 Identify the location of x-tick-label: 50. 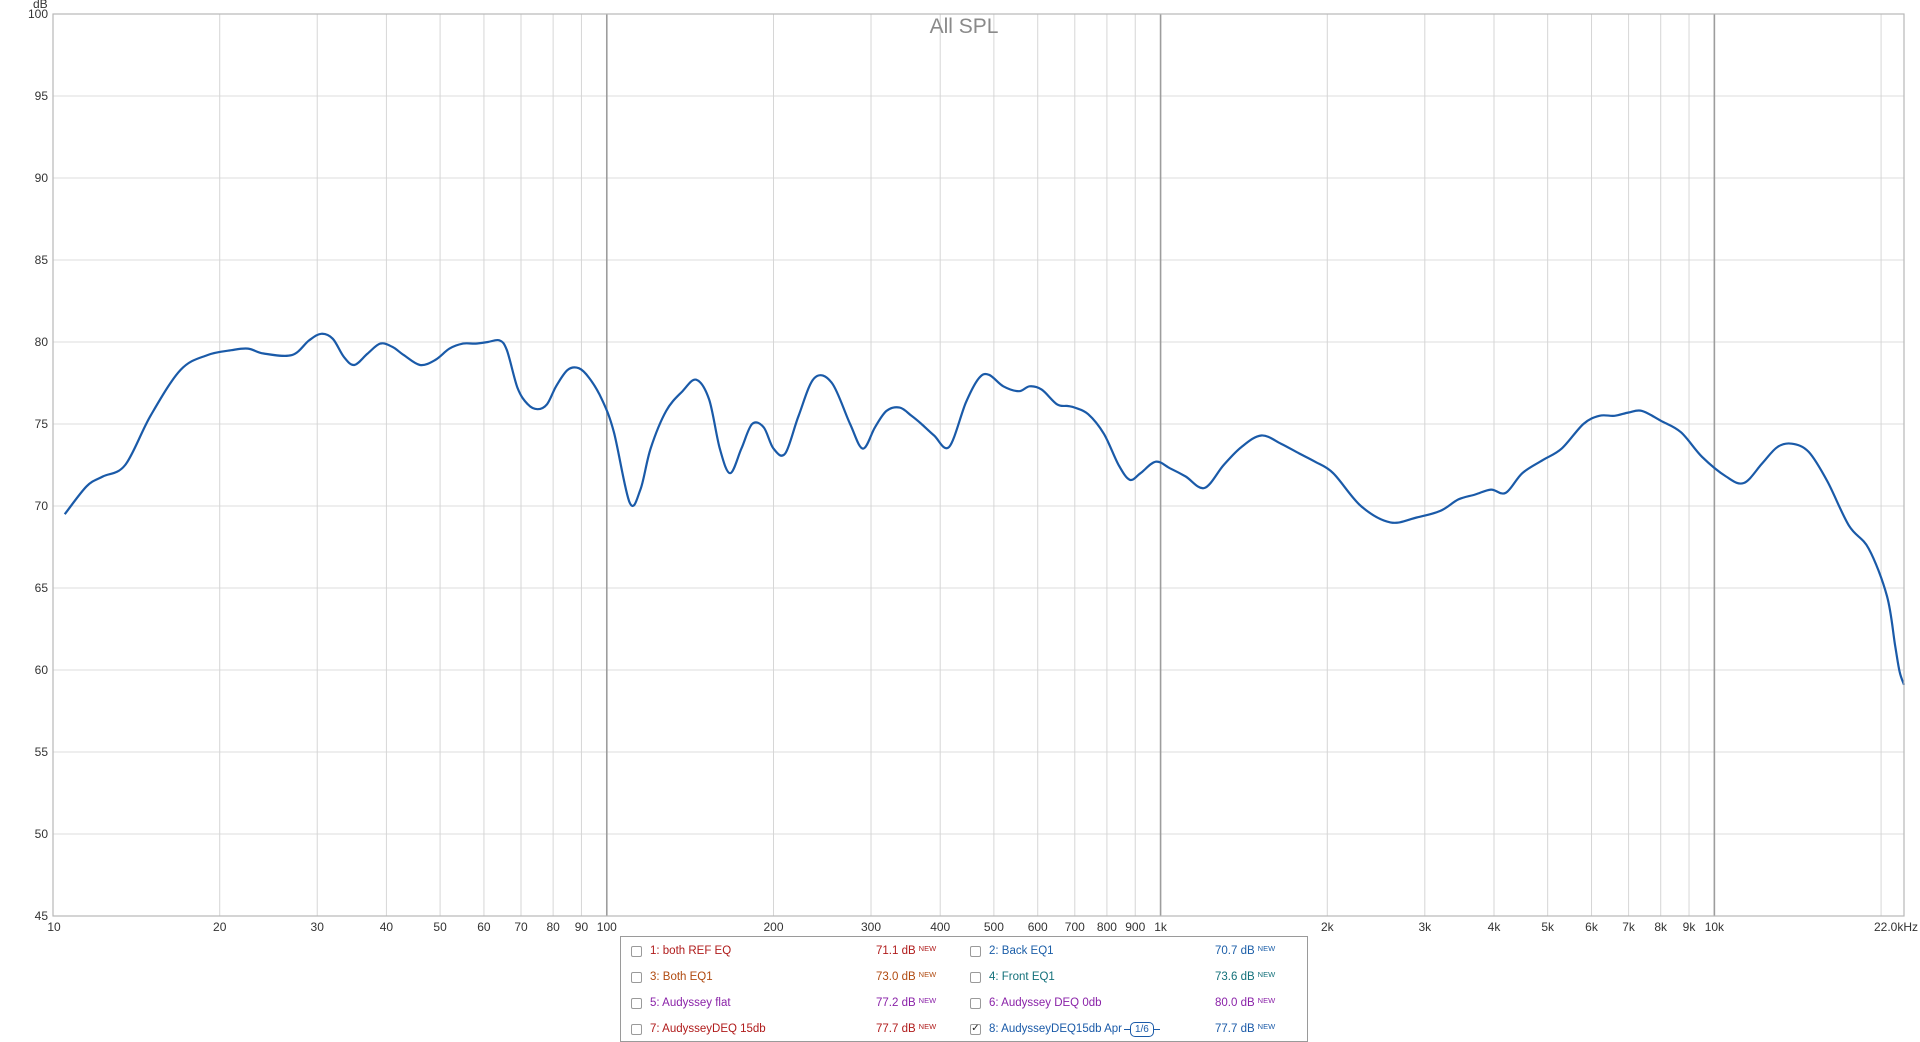
(440, 927).